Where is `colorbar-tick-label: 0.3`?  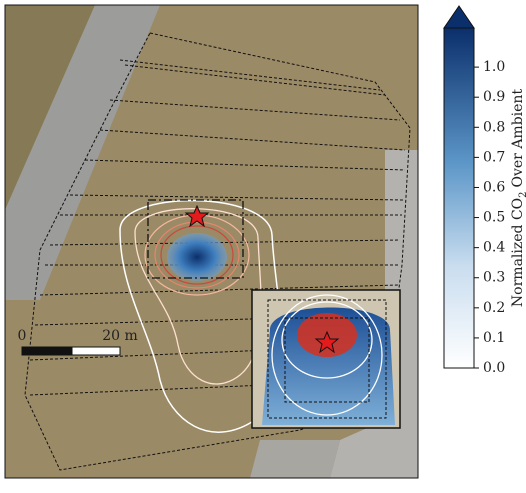 colorbar-tick-label: 0.3 is located at coordinates (494, 278).